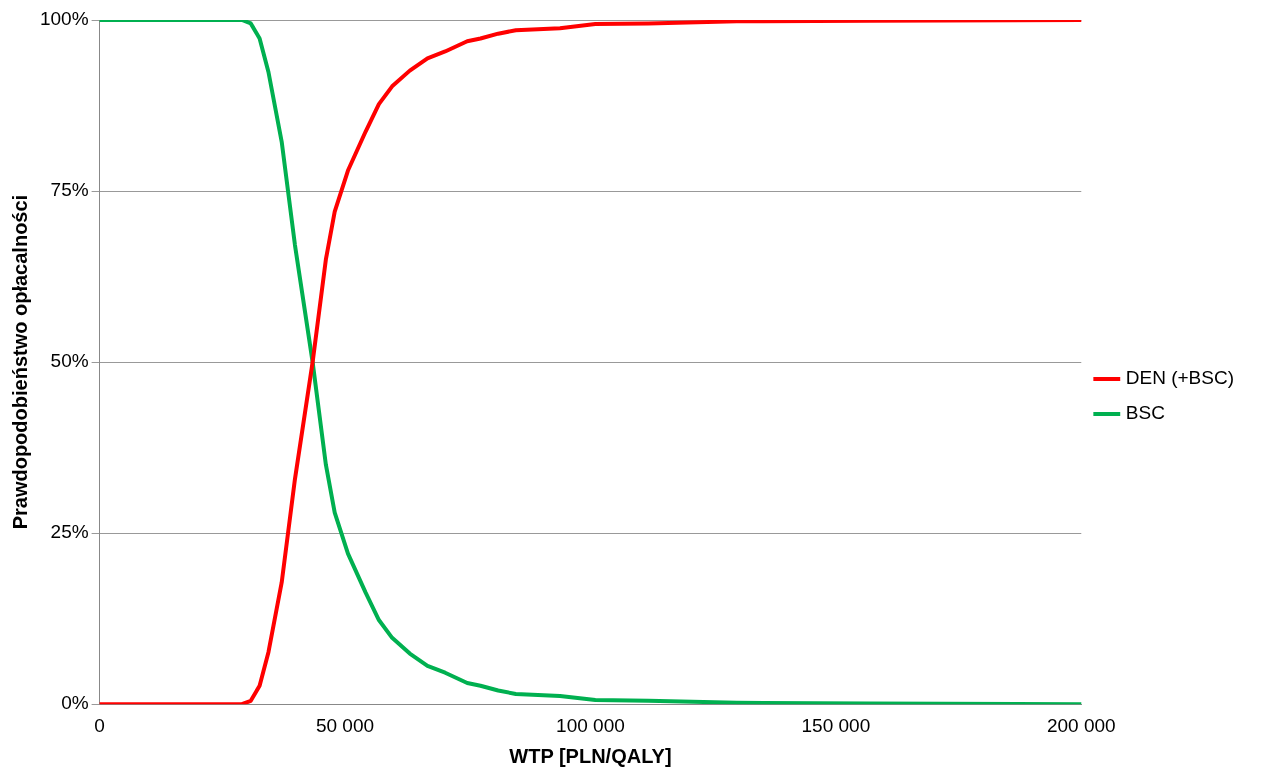 This screenshot has width=1284, height=778. I want to click on y-tick-label: 75%, so click(69, 190).